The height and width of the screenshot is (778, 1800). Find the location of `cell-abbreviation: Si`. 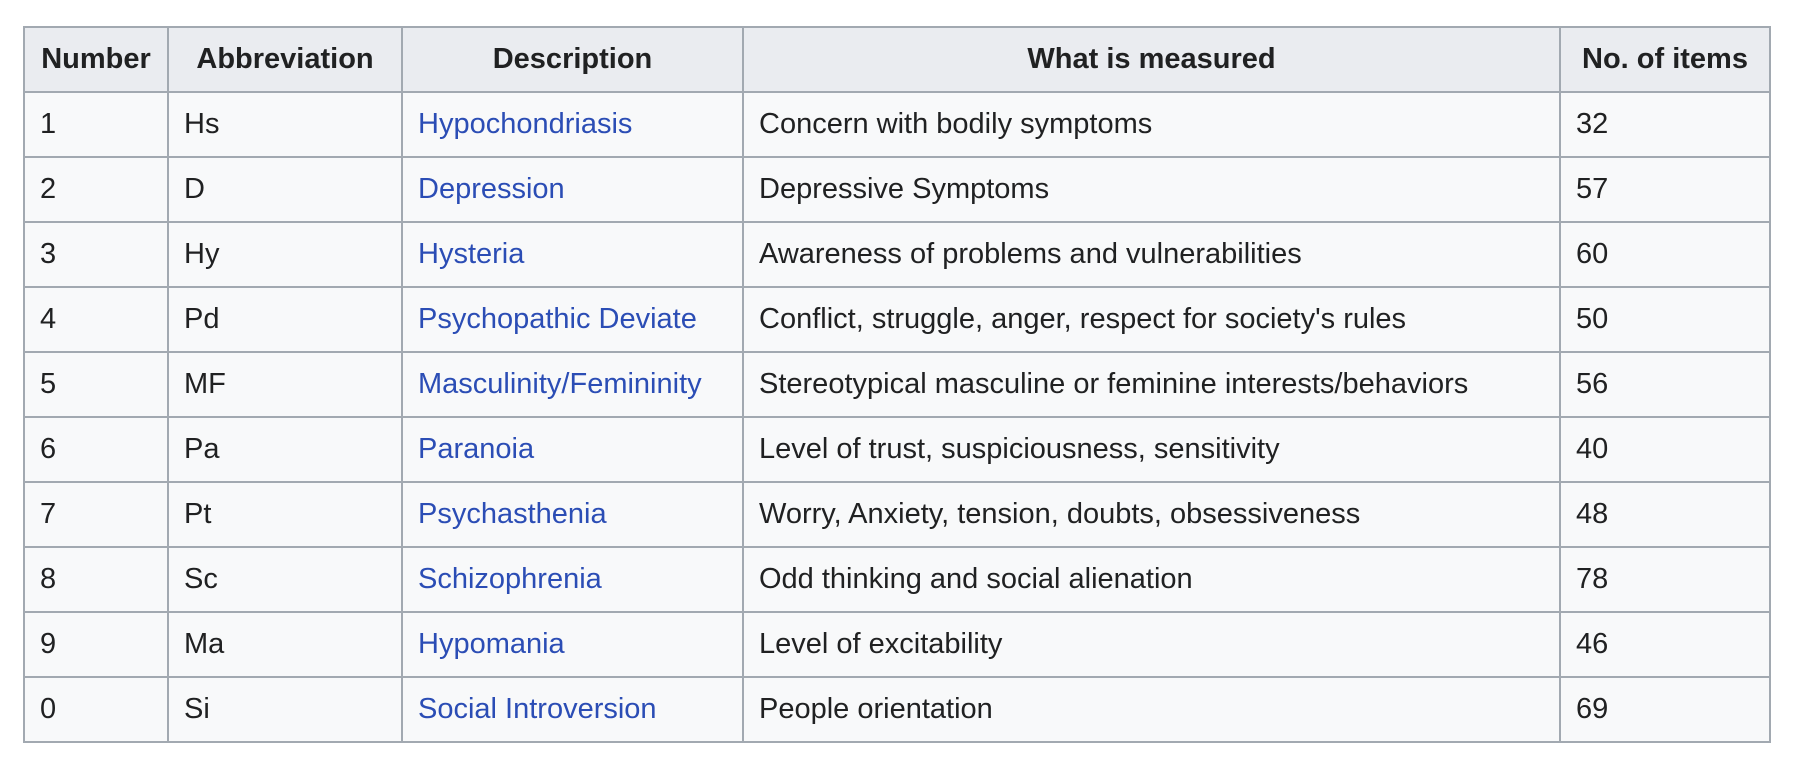

cell-abbreviation: Si is located at coordinates (285, 709).